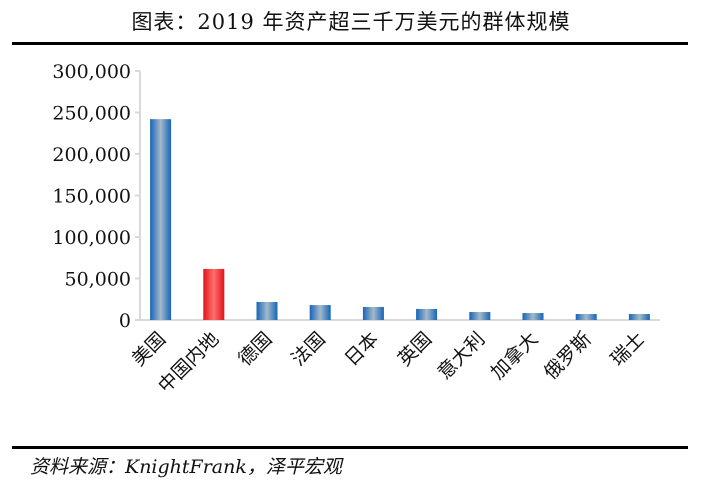 Image resolution: width=702 pixels, height=491 pixels. I want to click on x-category-label: 俄罗斯, so click(568, 356).